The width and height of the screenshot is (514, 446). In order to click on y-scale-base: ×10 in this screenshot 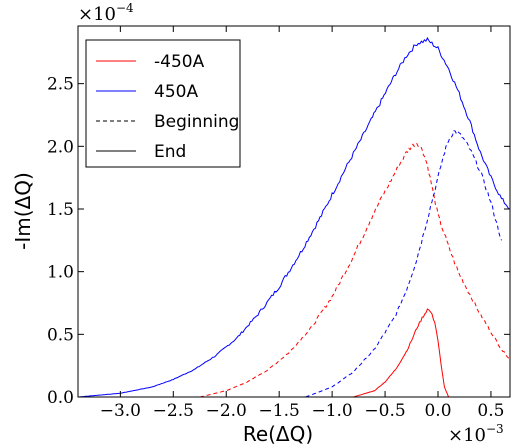, I will do `click(97, 14)`.